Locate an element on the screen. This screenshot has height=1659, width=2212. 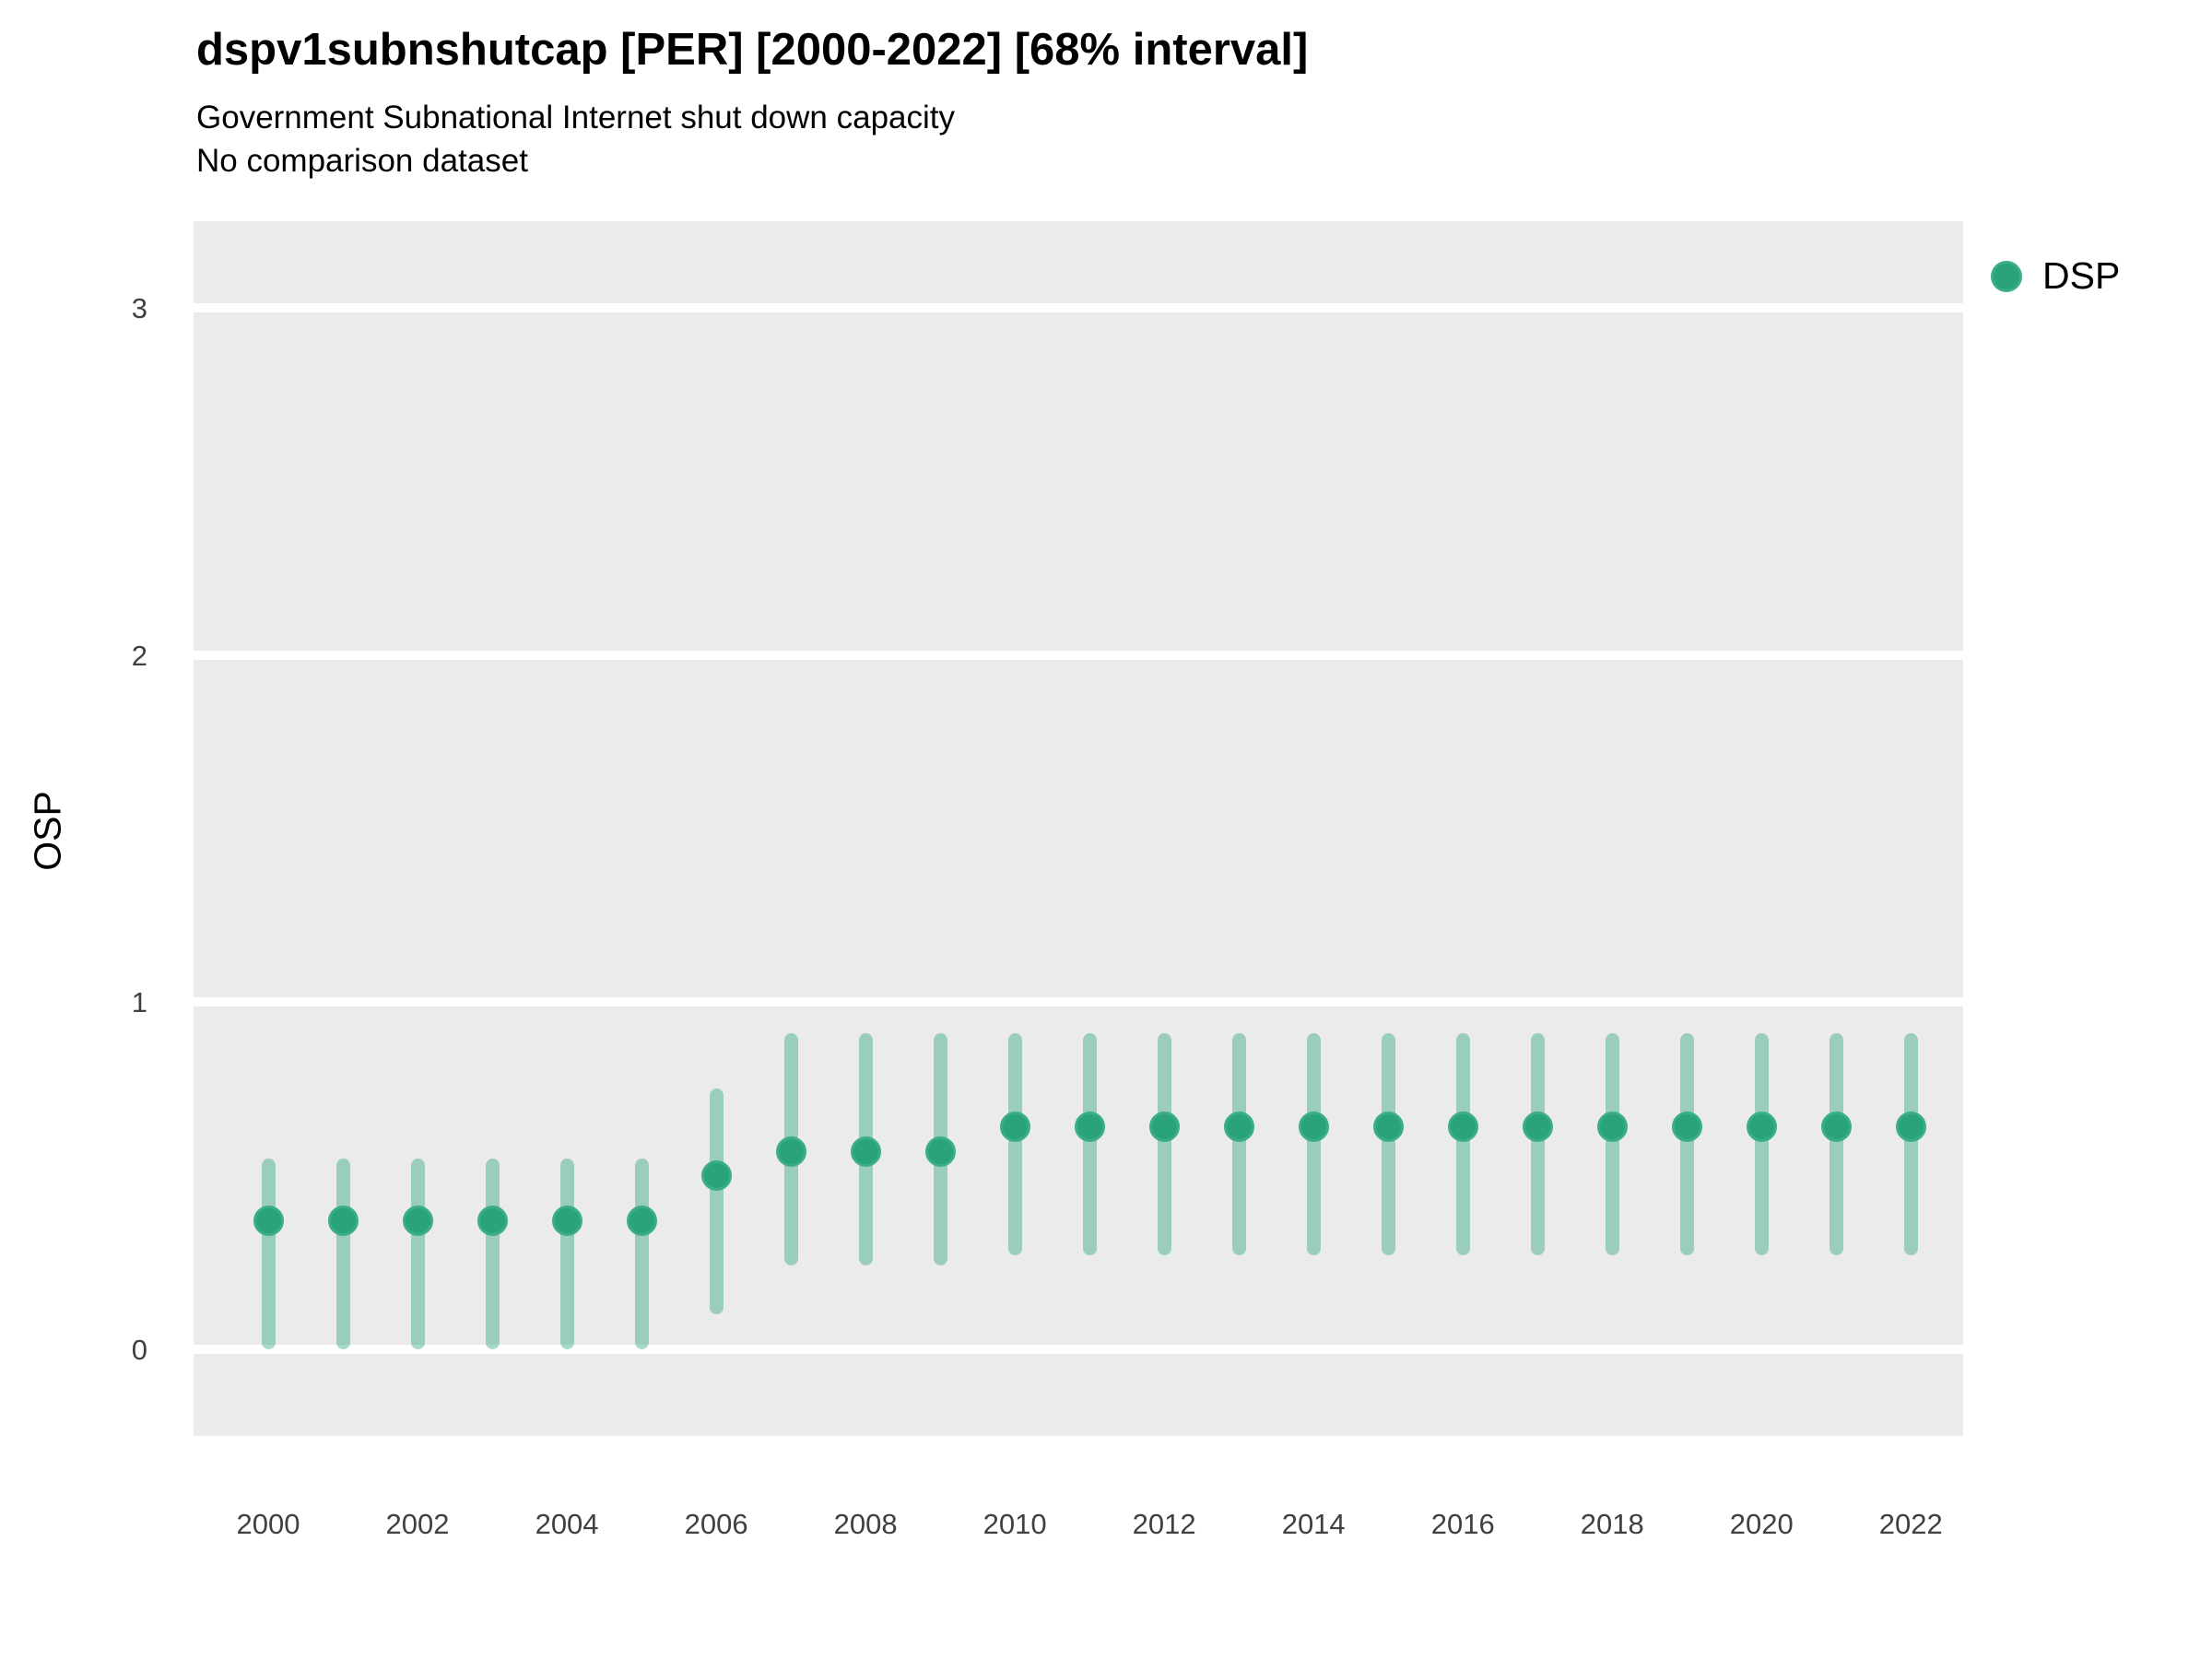
x-tick-label: 2010 is located at coordinates (1014, 1524).